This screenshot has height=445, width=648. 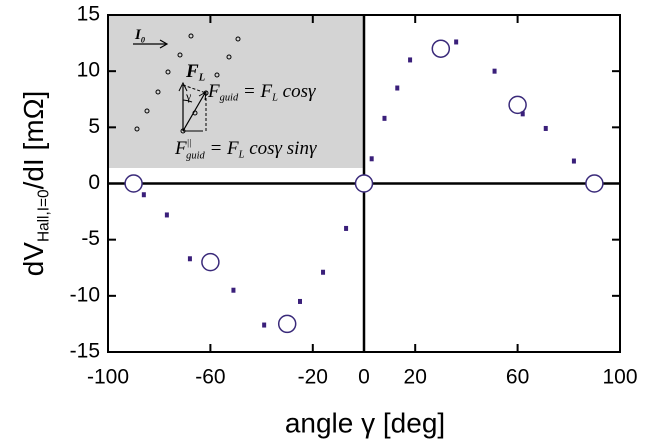 What do you see at coordinates (517, 377) in the screenshot?
I see `x-tick-label: 60` at bounding box center [517, 377].